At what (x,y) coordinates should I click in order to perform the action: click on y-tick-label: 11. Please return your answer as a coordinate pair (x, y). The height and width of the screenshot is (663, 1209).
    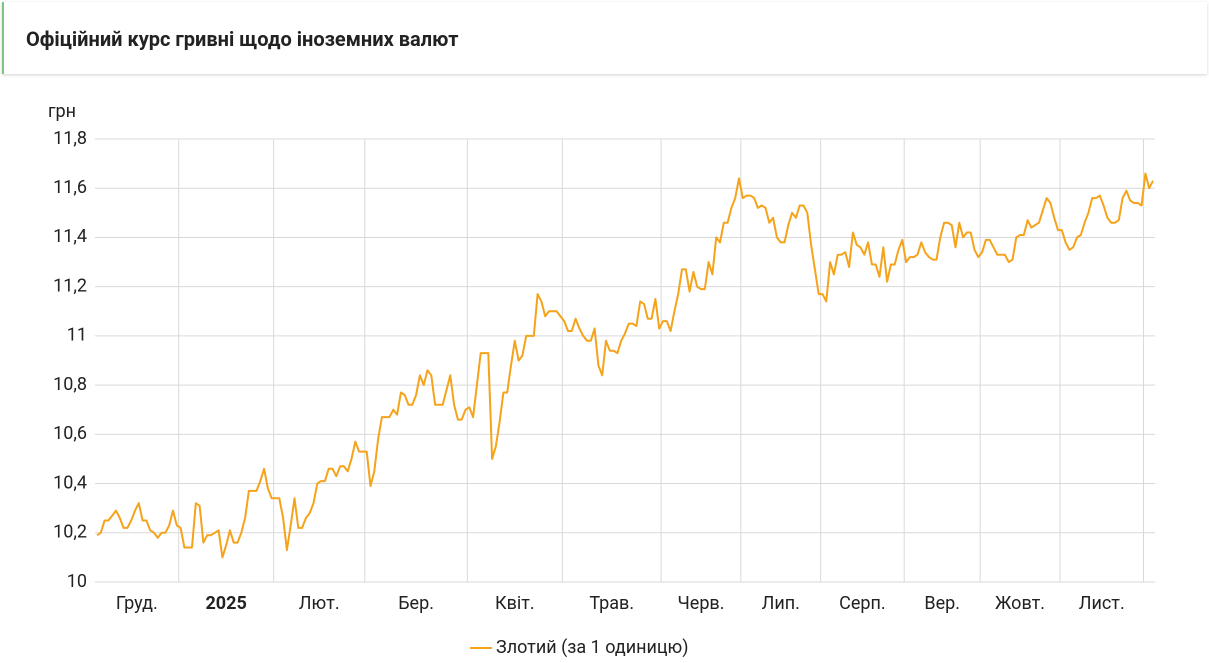
    Looking at the image, I should click on (77, 335).